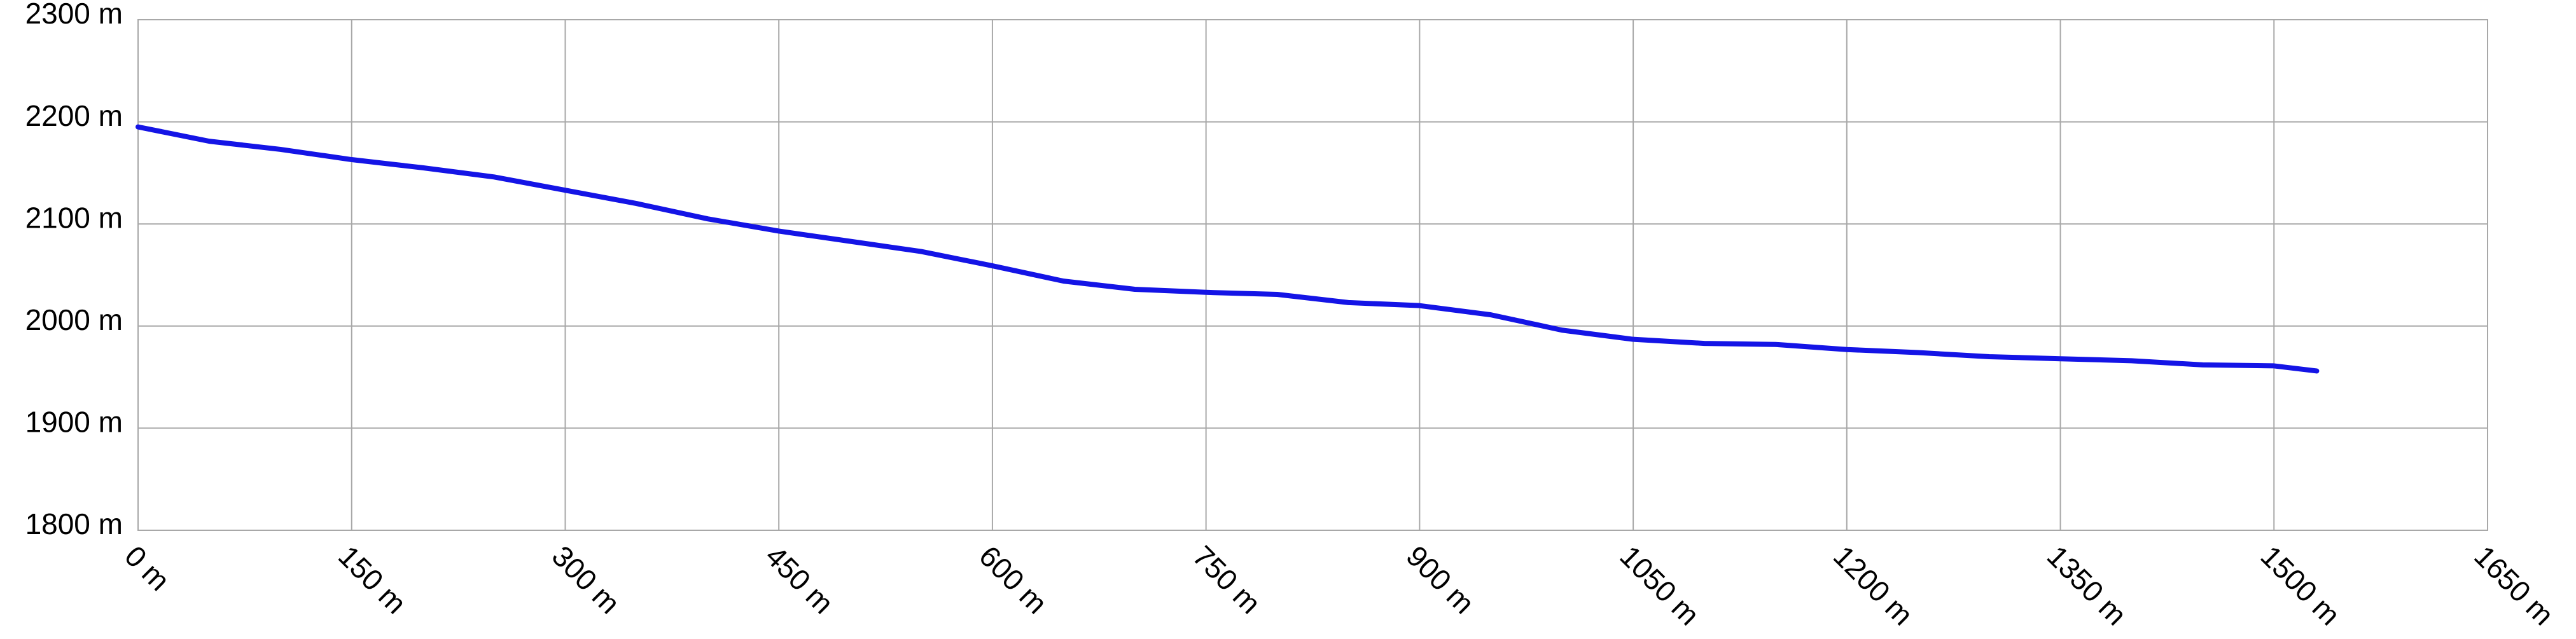 The width and height of the screenshot is (2576, 639). I want to click on x-tick-label: 1650 m, so click(2514, 585).